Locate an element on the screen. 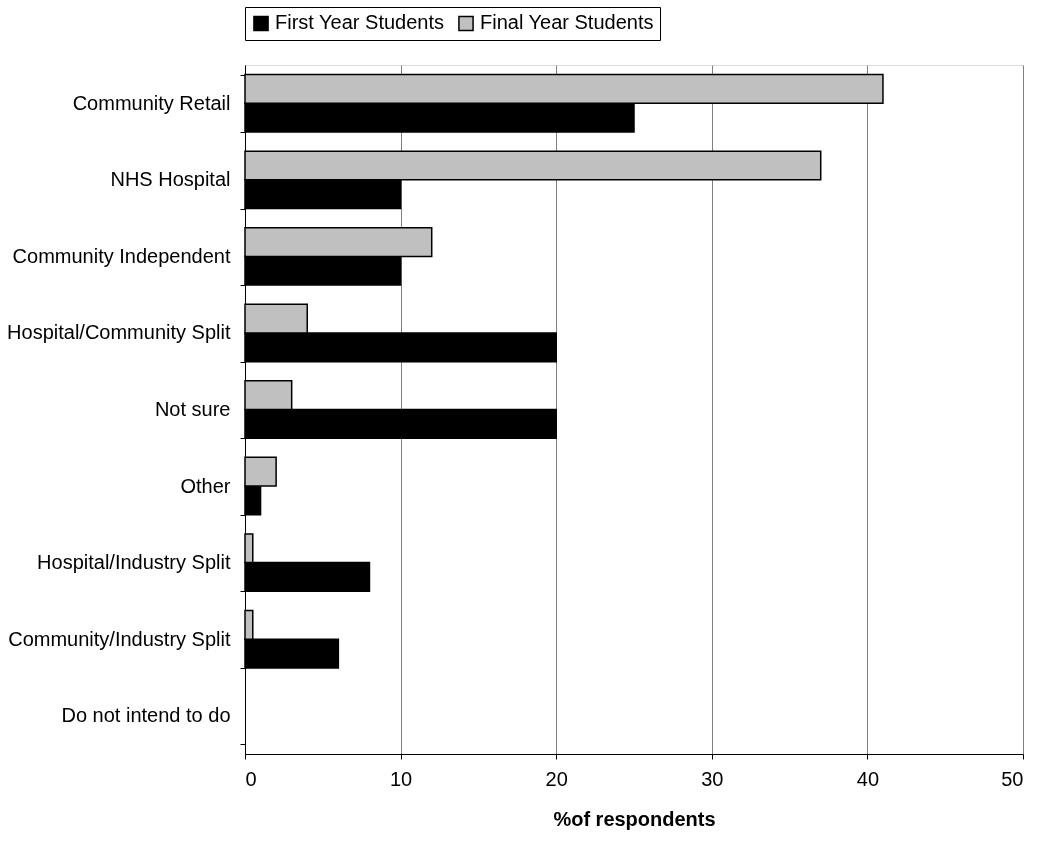 The width and height of the screenshot is (1042, 847). y-tick-label: Community Independent is located at coordinates (121, 255).